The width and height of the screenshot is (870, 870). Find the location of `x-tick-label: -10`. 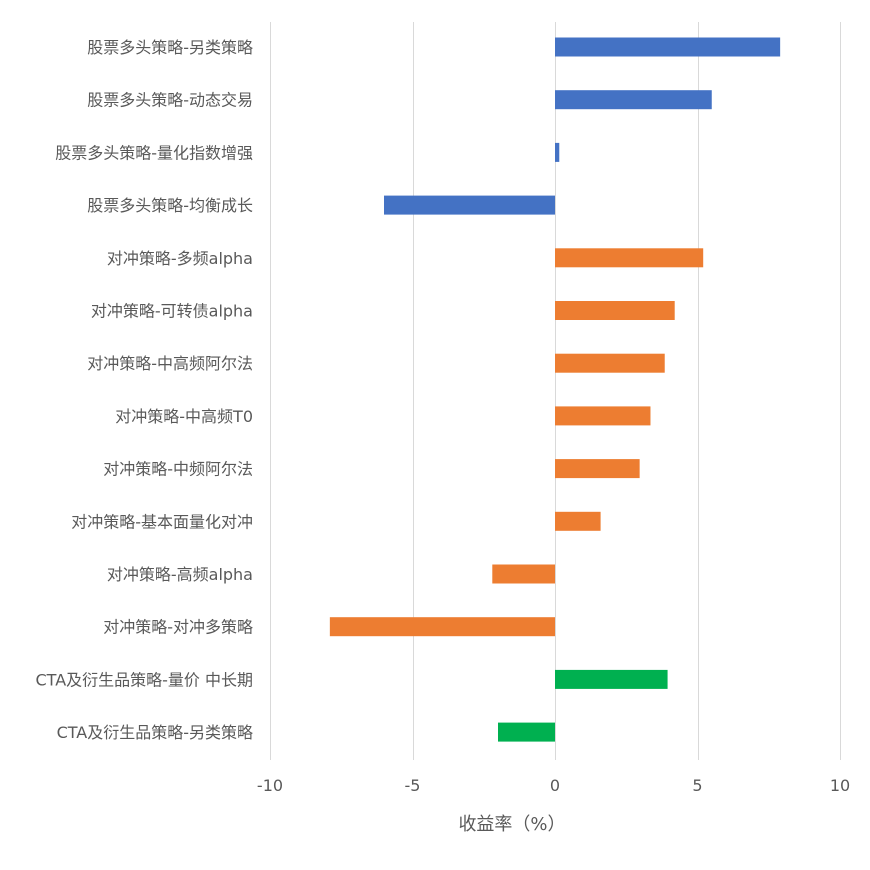

x-tick-label: -10 is located at coordinates (270, 785).